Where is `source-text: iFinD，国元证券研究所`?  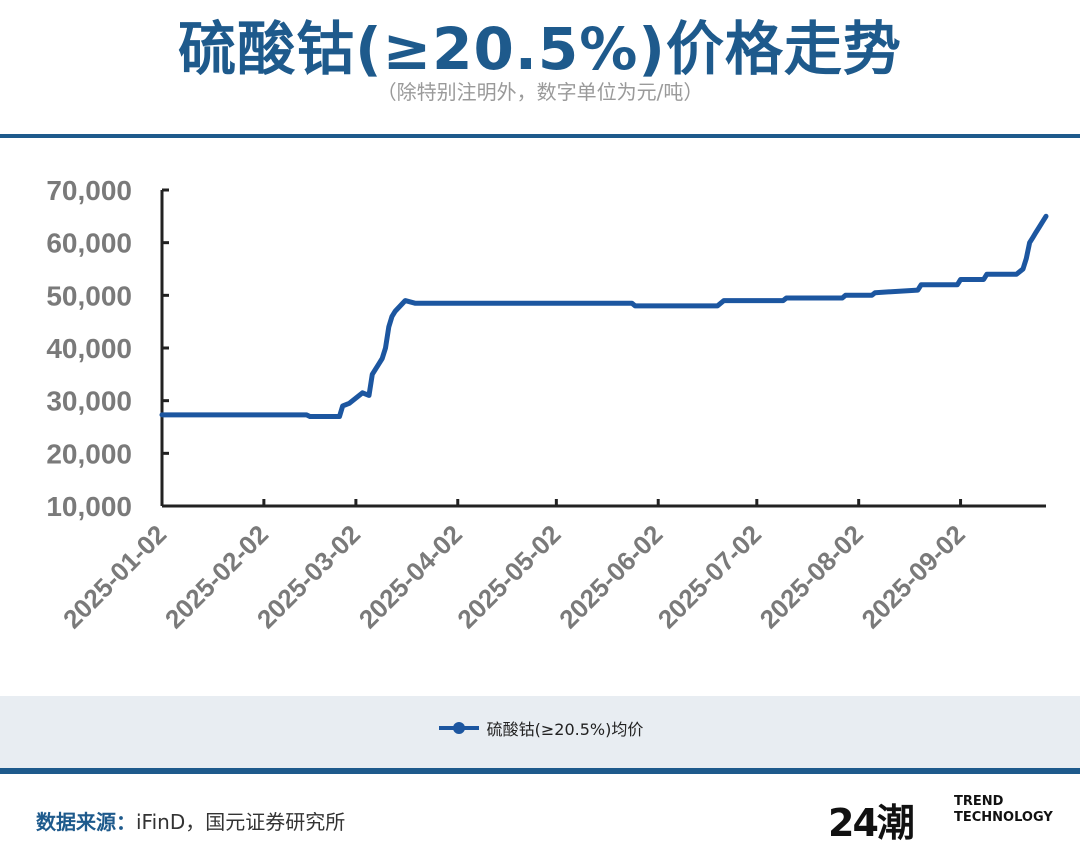
source-text: iFinD，国元证券研究所 is located at coordinates (241, 822).